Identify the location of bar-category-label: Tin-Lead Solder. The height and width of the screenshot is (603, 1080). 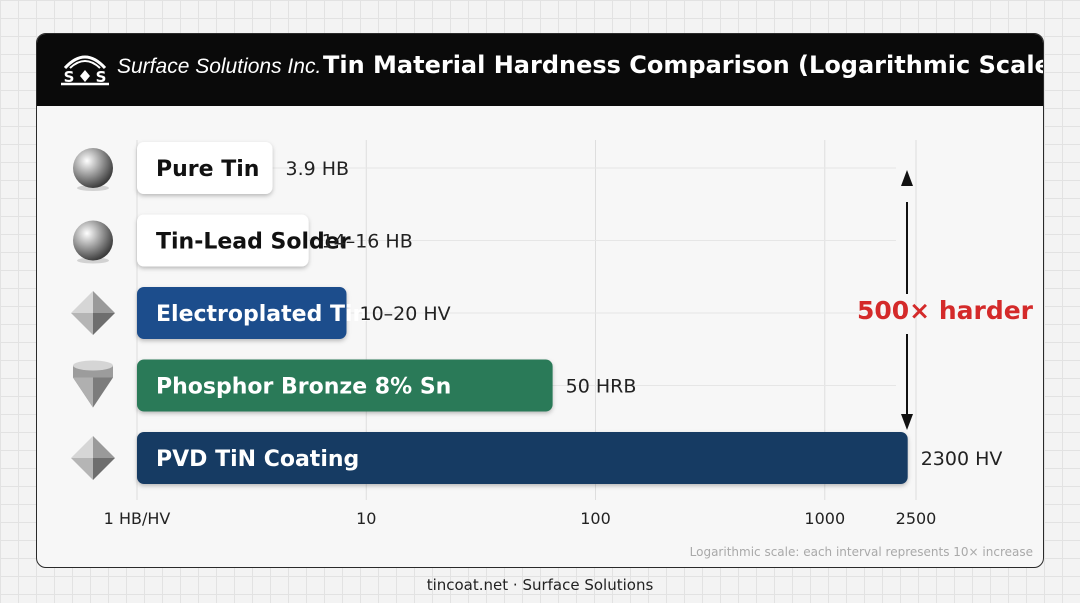
(253, 242).